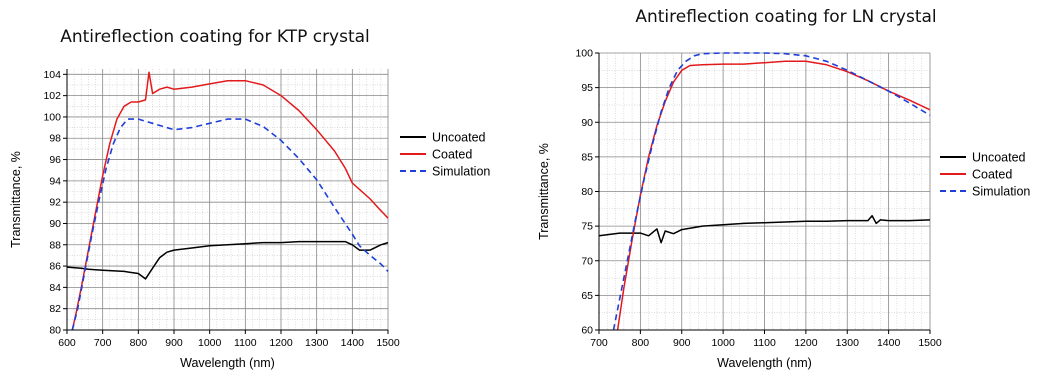 Image resolution: width=1046 pixels, height=378 pixels. What do you see at coordinates (587, 227) in the screenshot?
I see `y-tick-label: 75` at bounding box center [587, 227].